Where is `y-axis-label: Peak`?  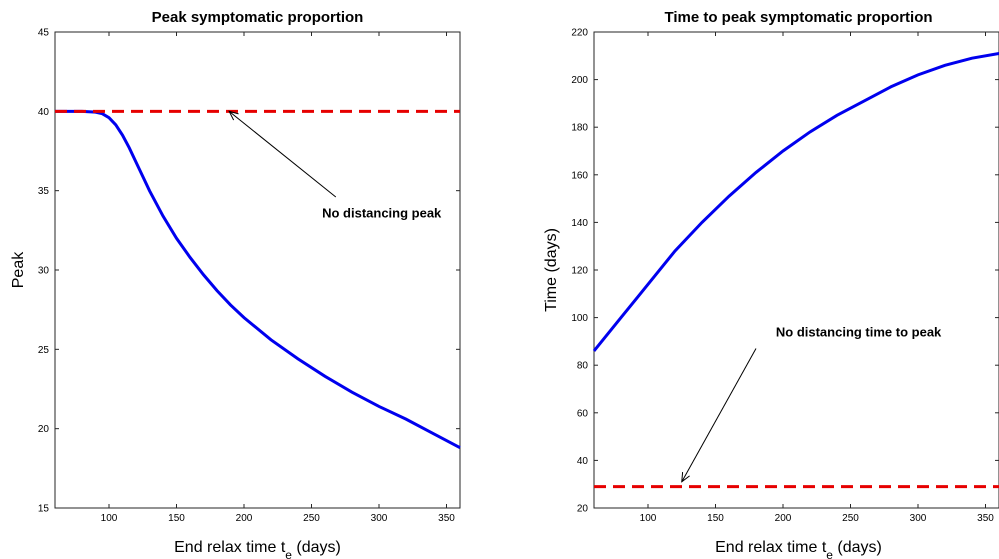 y-axis-label: Peak is located at coordinates (18, 269).